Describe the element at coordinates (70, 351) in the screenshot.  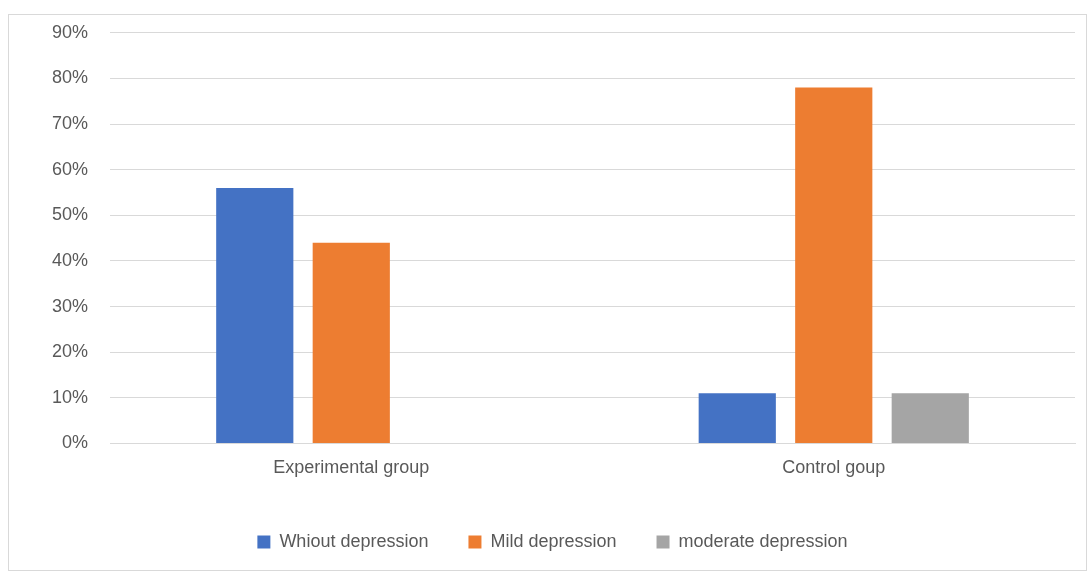
I see `y-tick-label: 20%` at that location.